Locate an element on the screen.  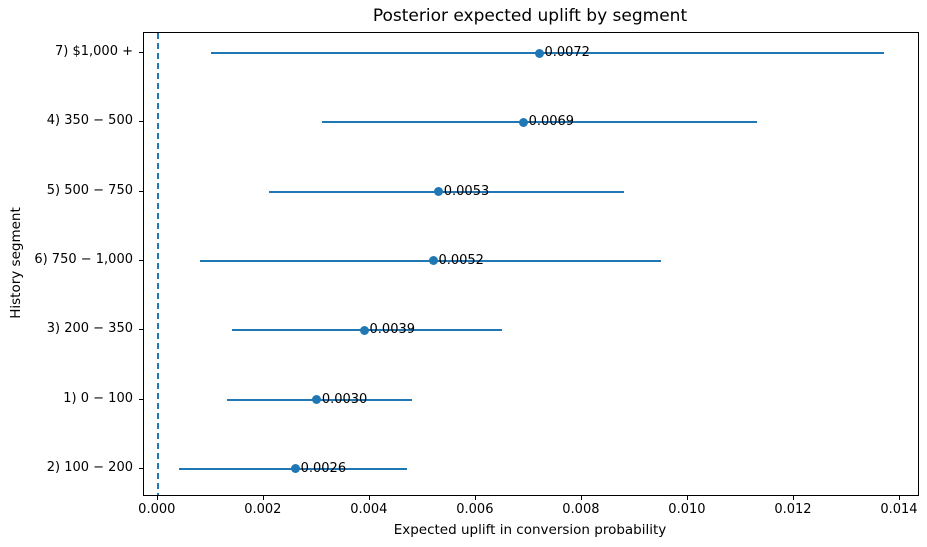
x-tick-label: 0.002 is located at coordinates (263, 509).